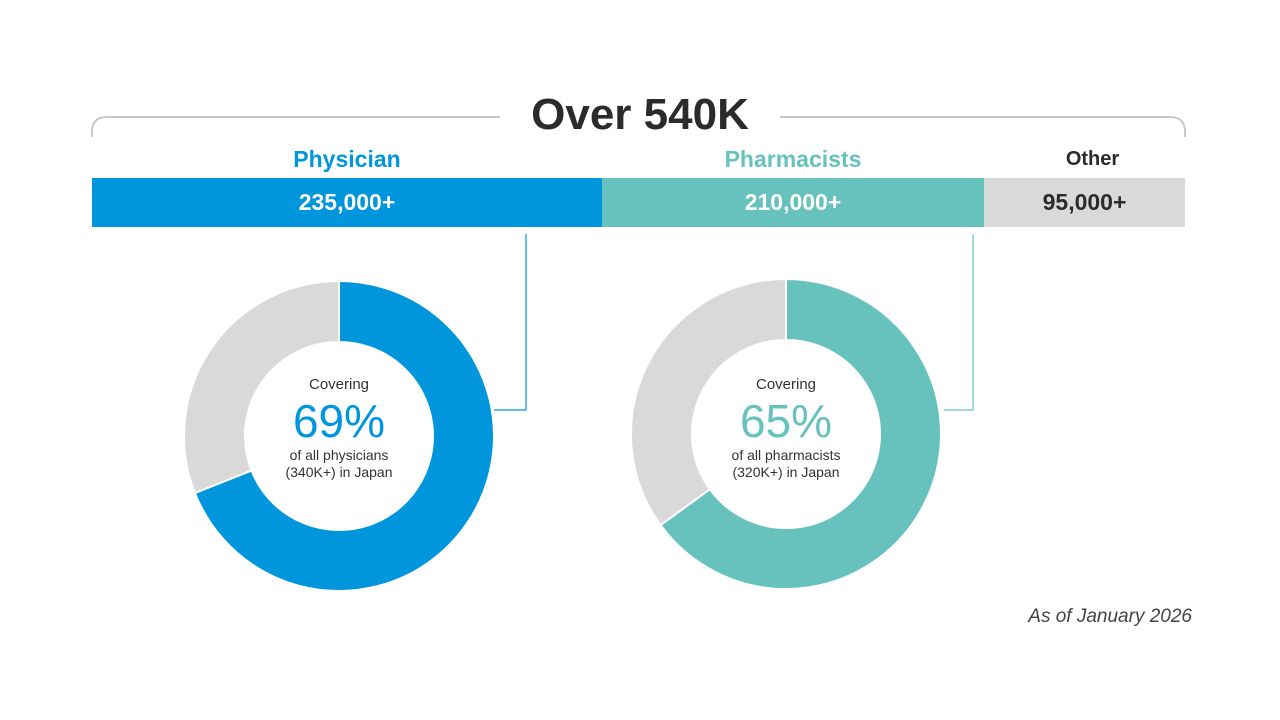 This screenshot has height=720, width=1280. I want to click on pharmacist-covering-label: Covering, so click(786, 384).